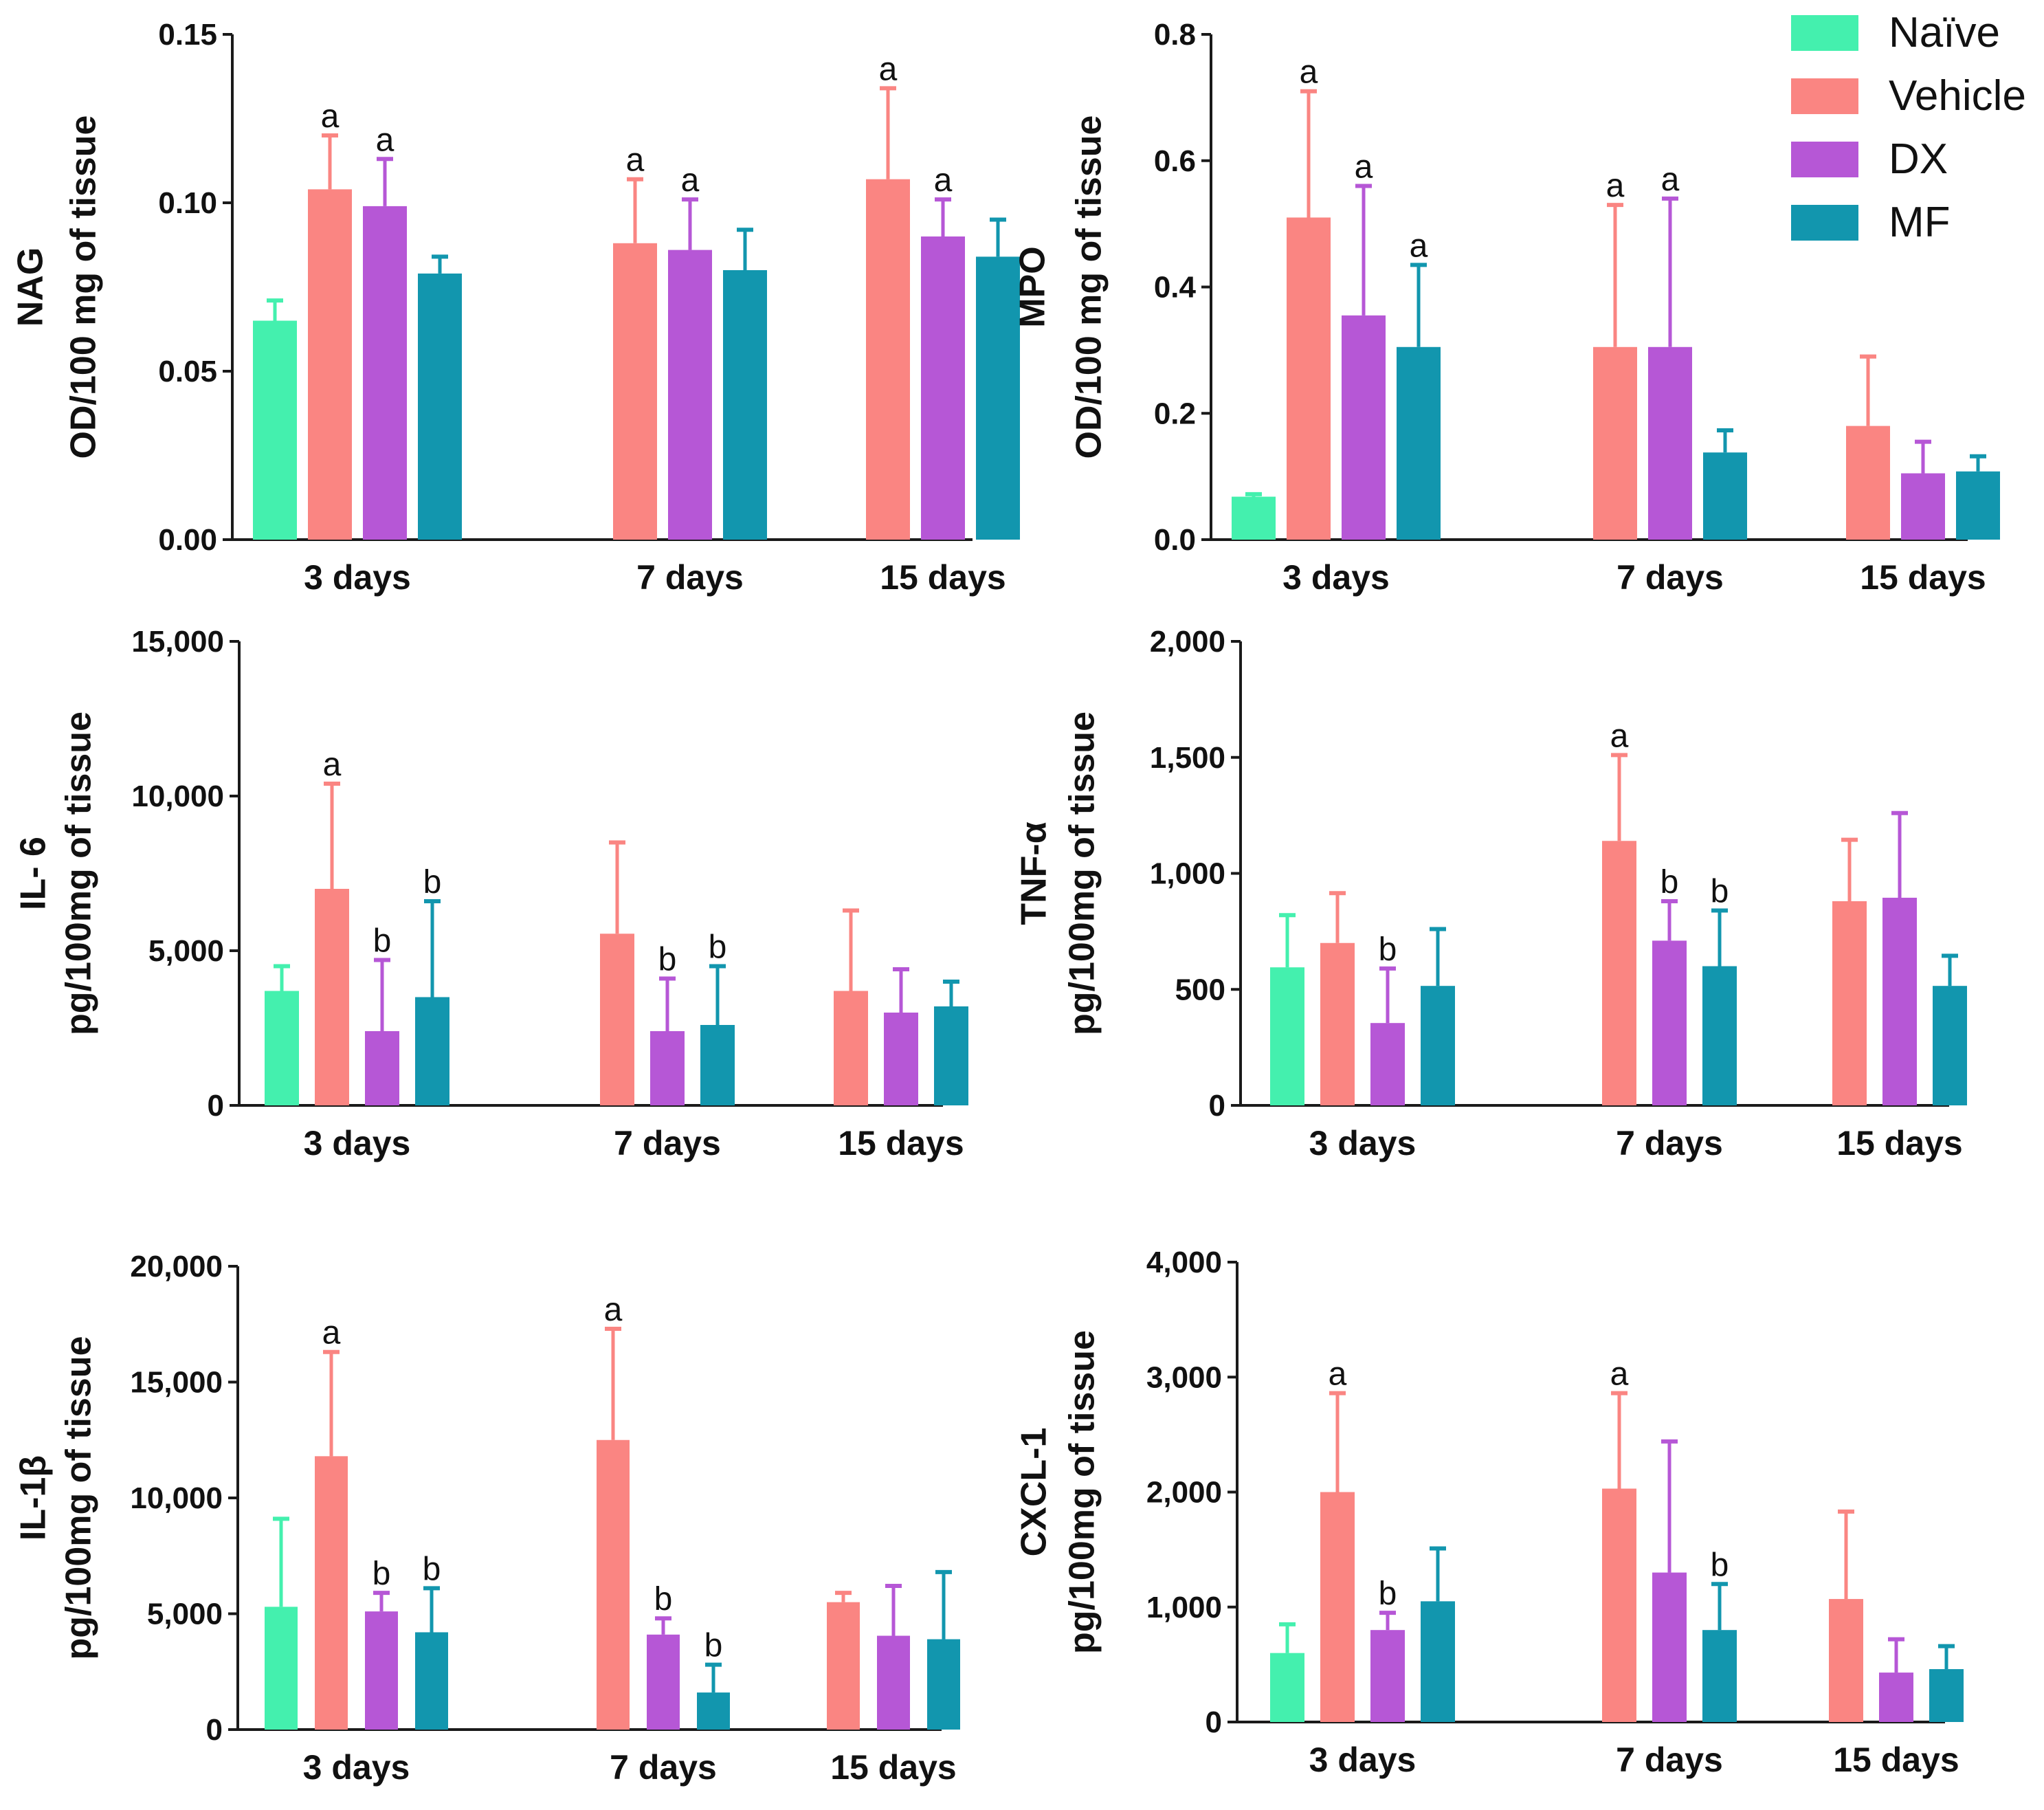 This screenshot has width=2044, height=1810. What do you see at coordinates (1920, 222) in the screenshot?
I see `legend-label: MF` at bounding box center [1920, 222].